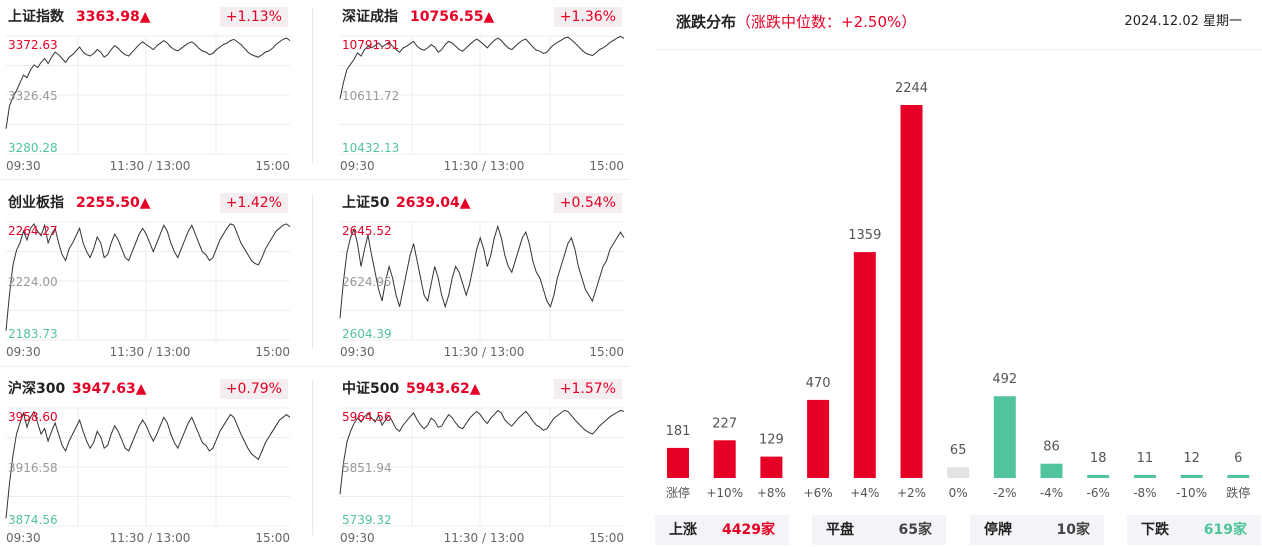  I want to click on axis-mid-label: 5851.94, so click(367, 468).